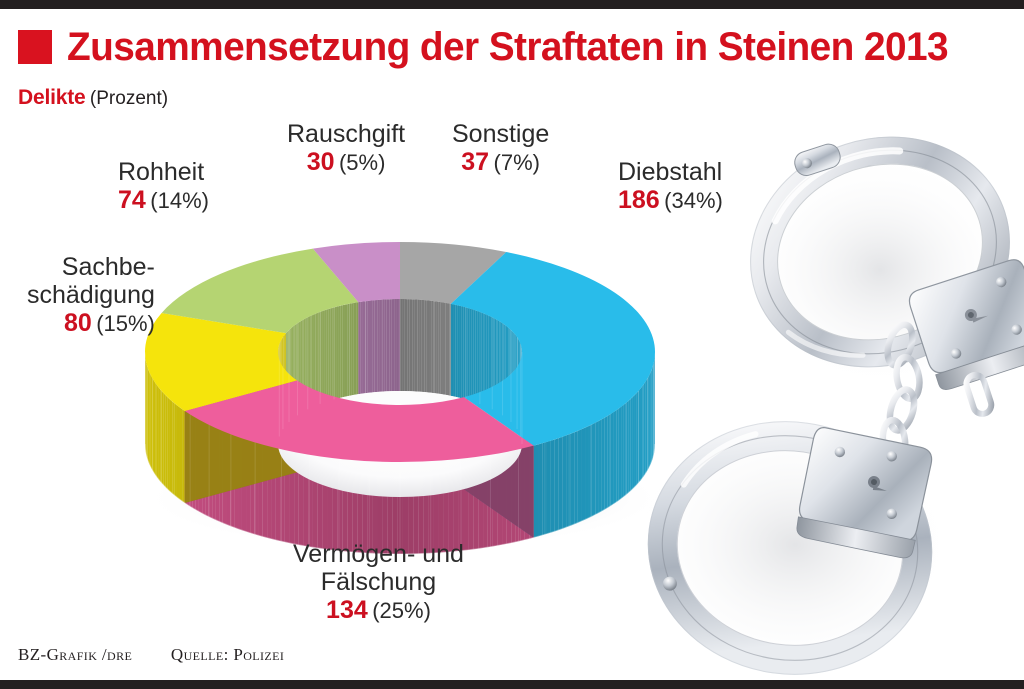 The width and height of the screenshot is (1024, 689). What do you see at coordinates (512, 684) in the screenshot?
I see `bottom-rule` at bounding box center [512, 684].